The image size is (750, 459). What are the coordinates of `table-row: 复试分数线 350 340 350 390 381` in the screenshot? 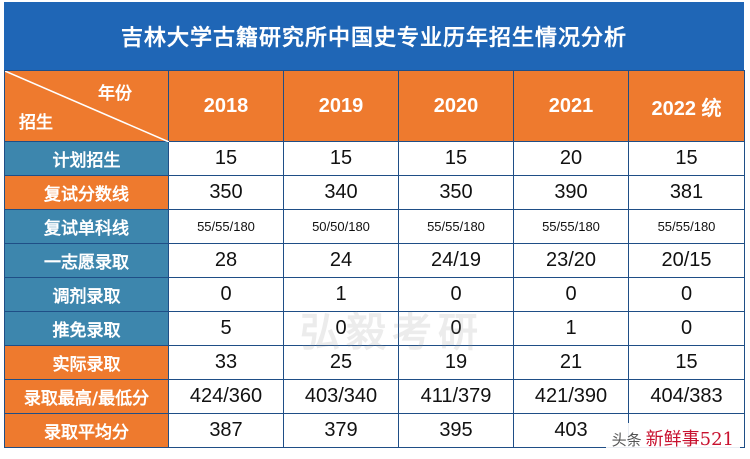 It's located at (374, 192).